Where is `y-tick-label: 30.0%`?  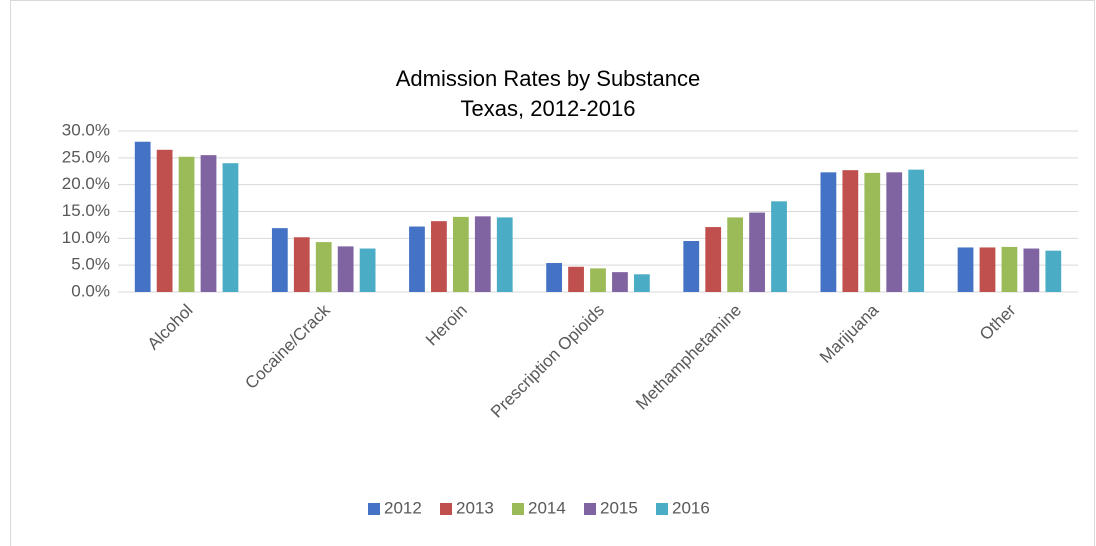
y-tick-label: 30.0% is located at coordinates (86, 129).